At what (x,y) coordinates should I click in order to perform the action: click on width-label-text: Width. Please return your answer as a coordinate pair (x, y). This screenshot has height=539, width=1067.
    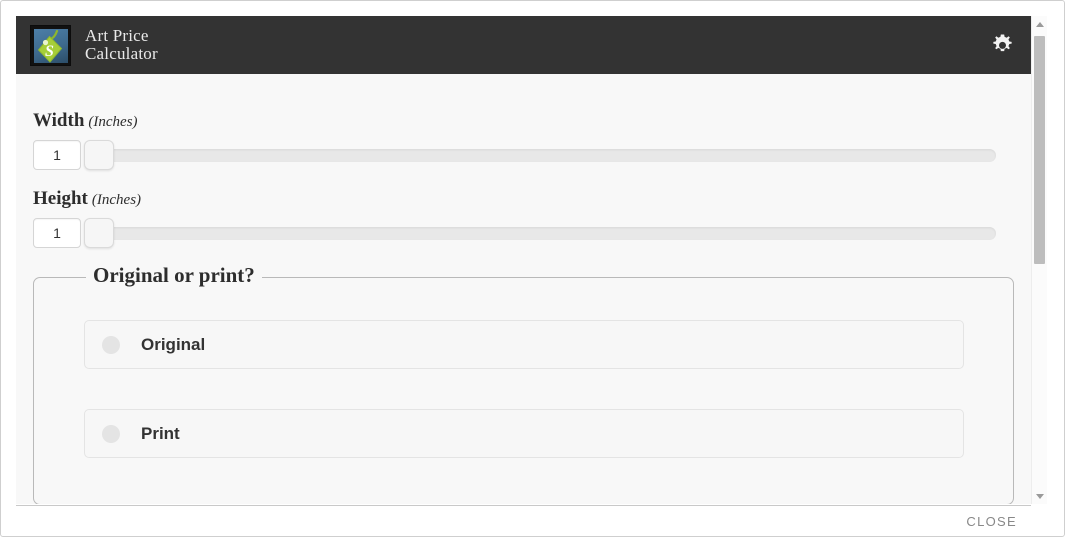
    Looking at the image, I should click on (59, 120).